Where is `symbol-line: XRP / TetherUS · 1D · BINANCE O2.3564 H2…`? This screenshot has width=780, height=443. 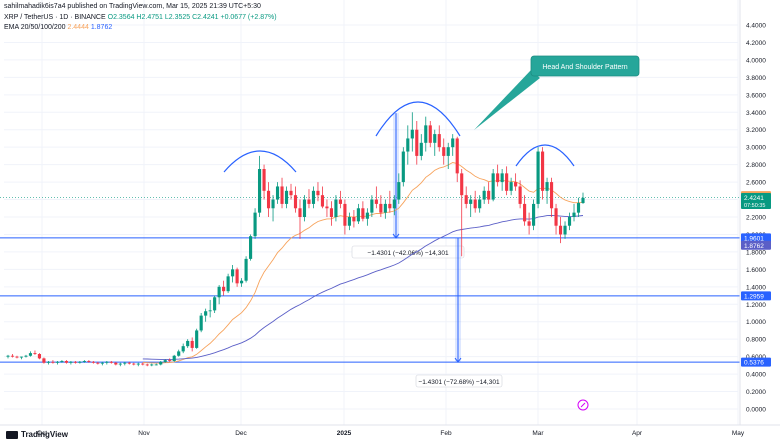 symbol-line: XRP / TetherUS · 1D · BINANCE O2.3564 H2… is located at coordinates (140, 17).